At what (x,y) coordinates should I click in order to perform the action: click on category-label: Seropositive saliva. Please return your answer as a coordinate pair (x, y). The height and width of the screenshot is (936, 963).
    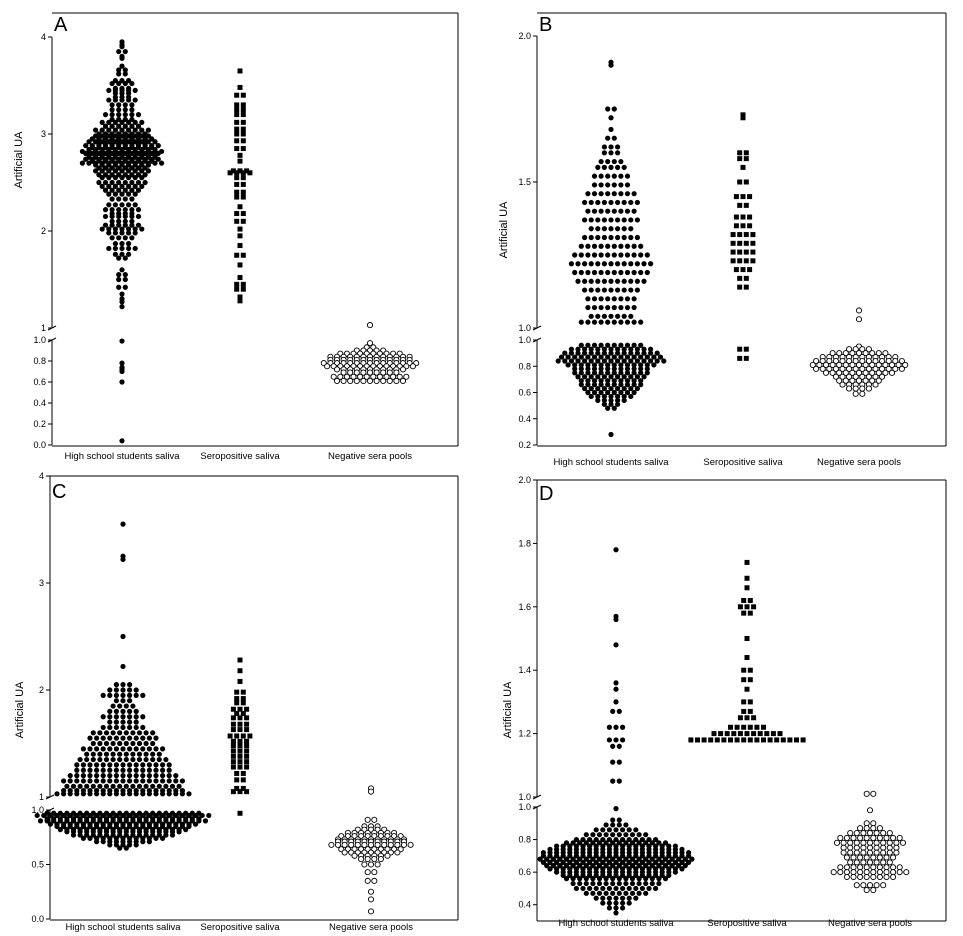
    Looking at the image, I should click on (743, 462).